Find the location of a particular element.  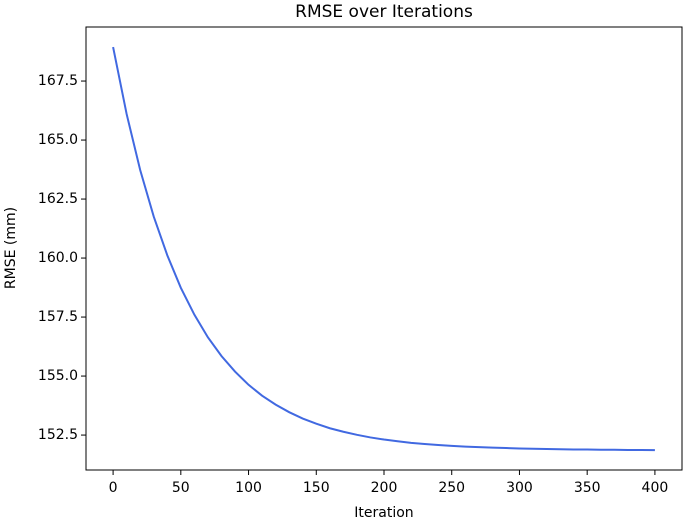

x-tick-label: 50 is located at coordinates (181, 488).